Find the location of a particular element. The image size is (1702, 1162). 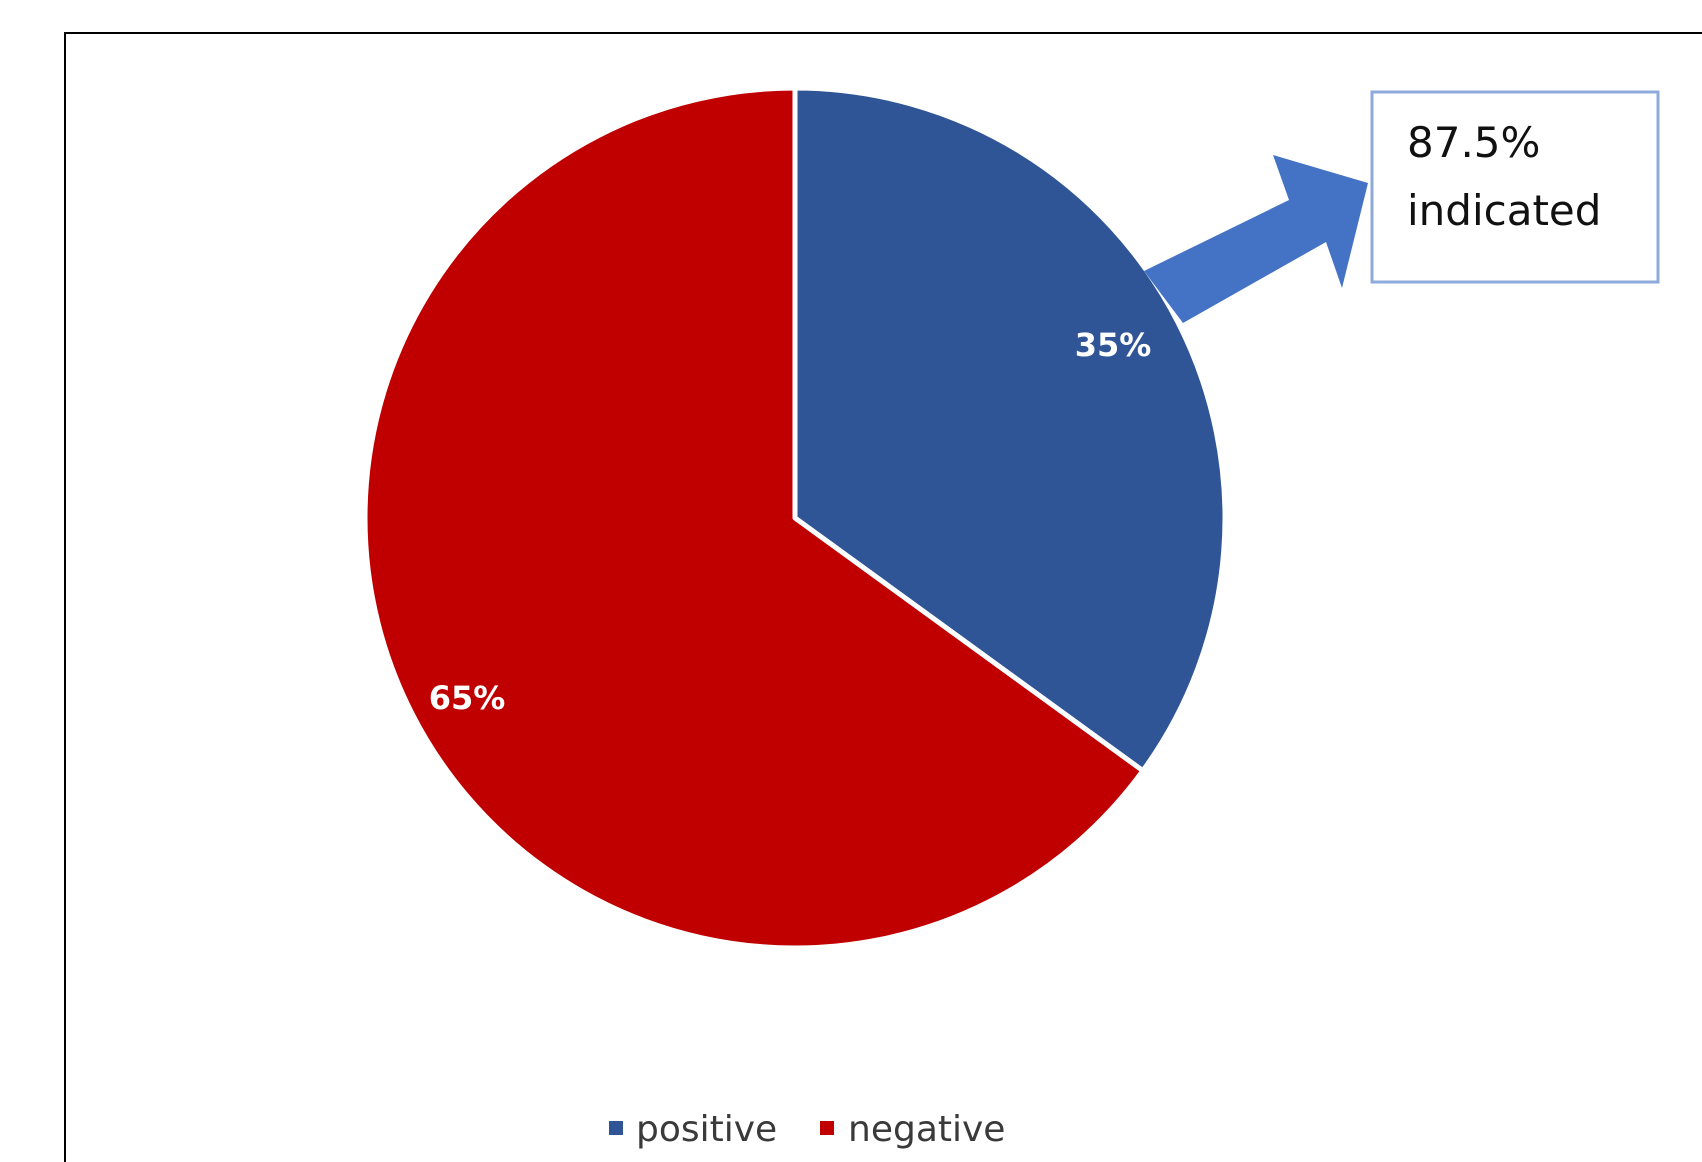

callout-caption: indicated is located at coordinates (1504, 210).